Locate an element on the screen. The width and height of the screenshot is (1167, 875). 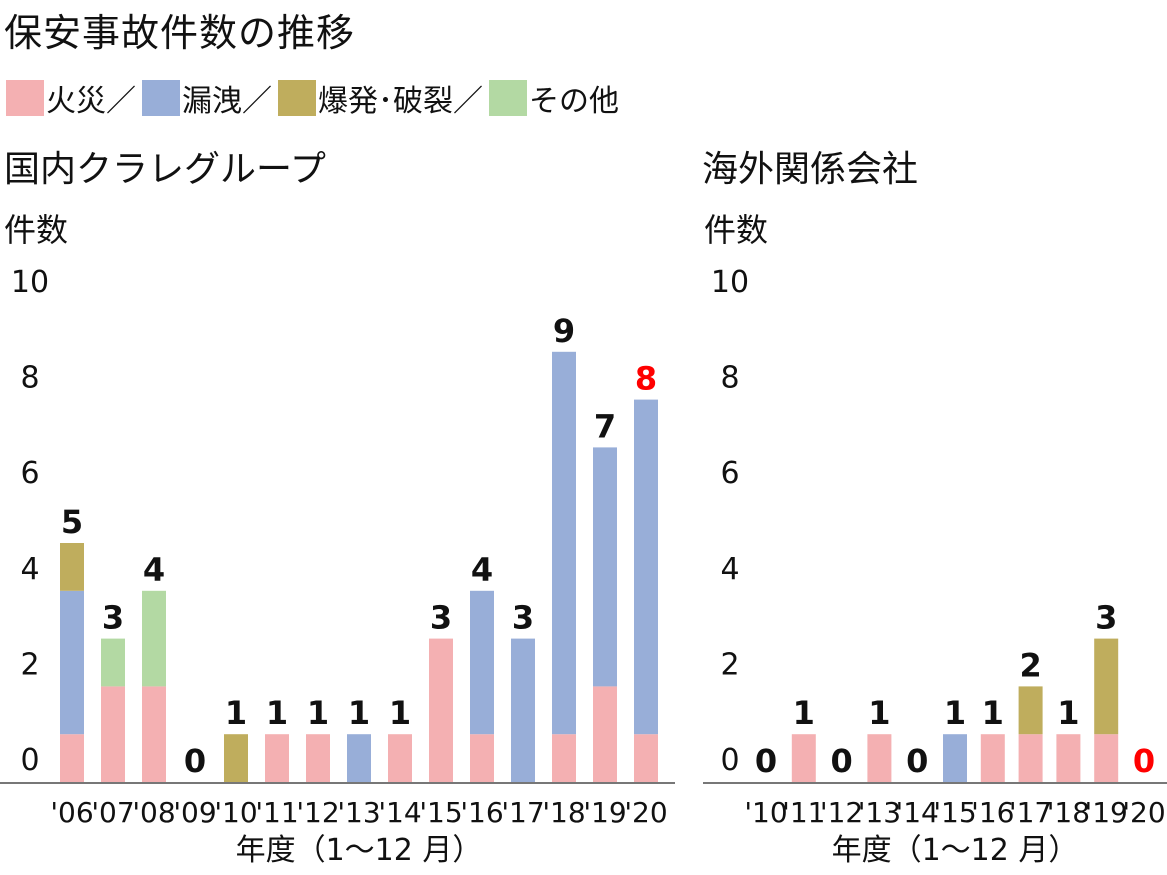
legend-label-fire: 火災／ is located at coordinates (91, 101).